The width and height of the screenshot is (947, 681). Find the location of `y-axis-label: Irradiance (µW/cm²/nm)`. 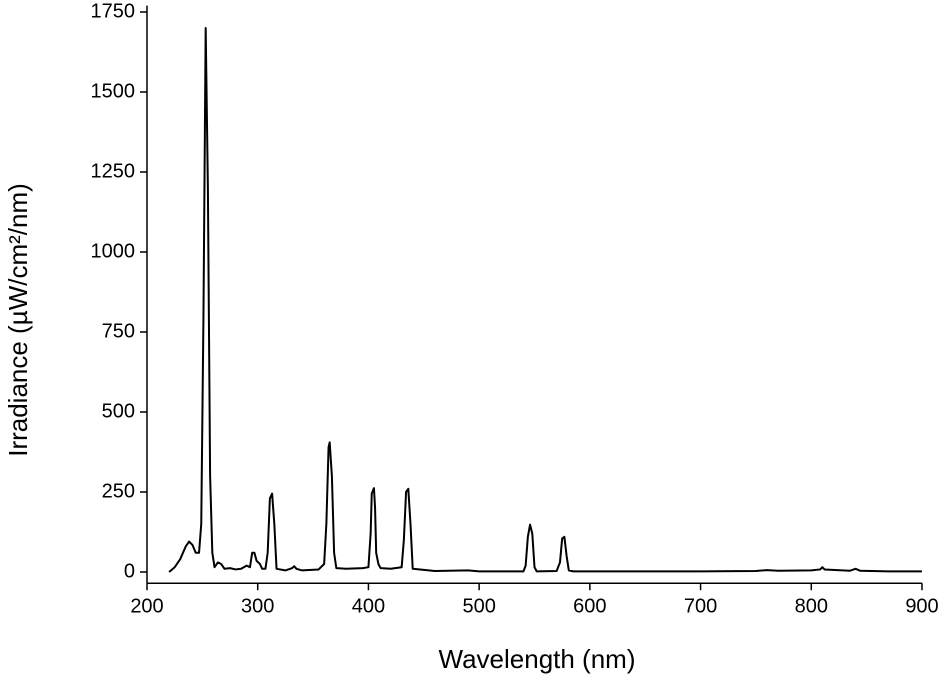

y-axis-label: Irradiance (µW/cm²/nm) is located at coordinates (18, 320).